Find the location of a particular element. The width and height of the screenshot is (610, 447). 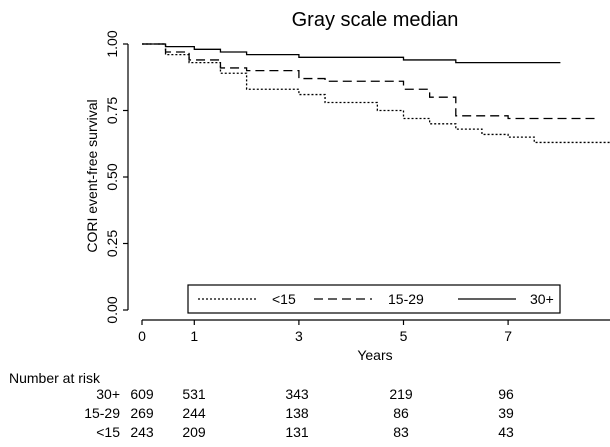

risk-row-label: <15 is located at coordinates (108, 432).